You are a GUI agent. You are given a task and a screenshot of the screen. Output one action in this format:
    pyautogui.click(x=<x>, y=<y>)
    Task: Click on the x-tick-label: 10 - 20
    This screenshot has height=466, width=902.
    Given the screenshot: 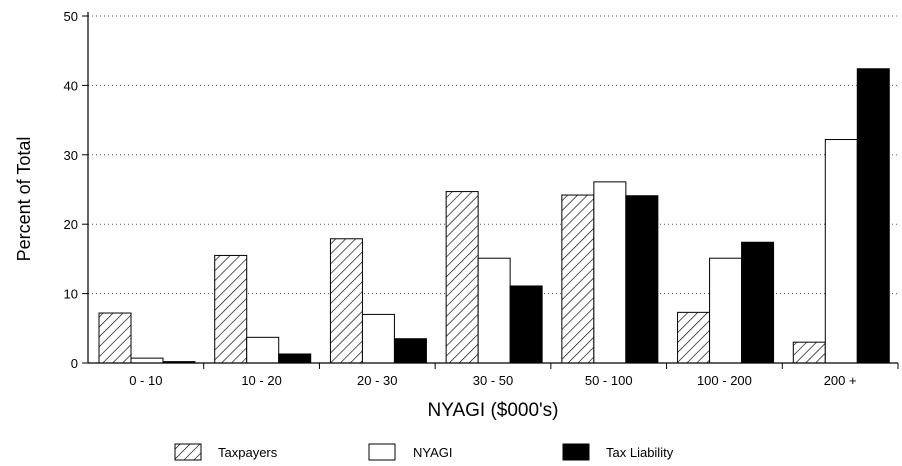 What is the action you would take?
    pyautogui.click(x=261, y=380)
    